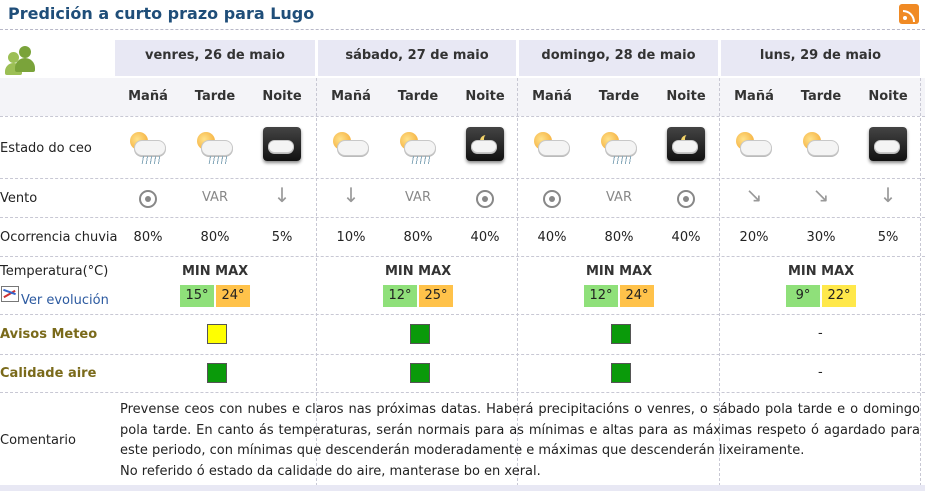 This screenshot has width=925, height=491. I want to click on temperature-max: 24°, so click(637, 296).